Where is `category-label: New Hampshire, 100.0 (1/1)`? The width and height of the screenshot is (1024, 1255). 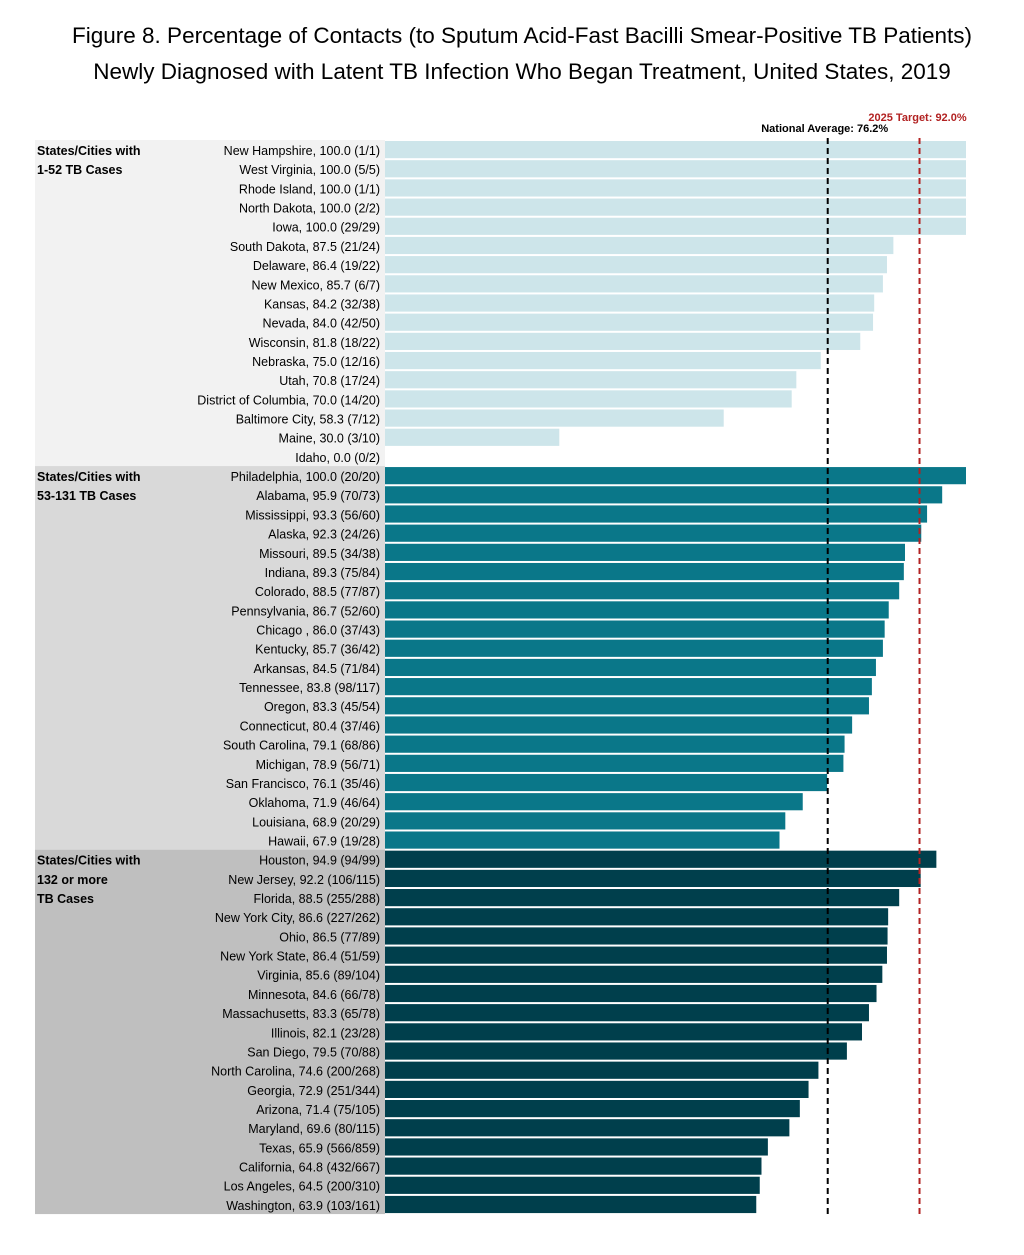
category-label: New Hampshire, 100.0 (1/1) is located at coordinates (302, 151).